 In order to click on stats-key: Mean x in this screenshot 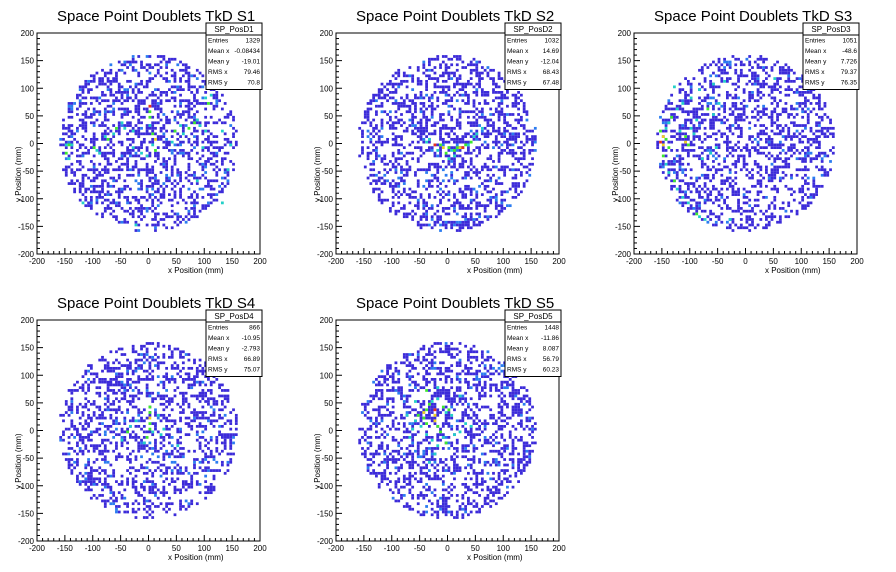, I will do `click(816, 51)`.